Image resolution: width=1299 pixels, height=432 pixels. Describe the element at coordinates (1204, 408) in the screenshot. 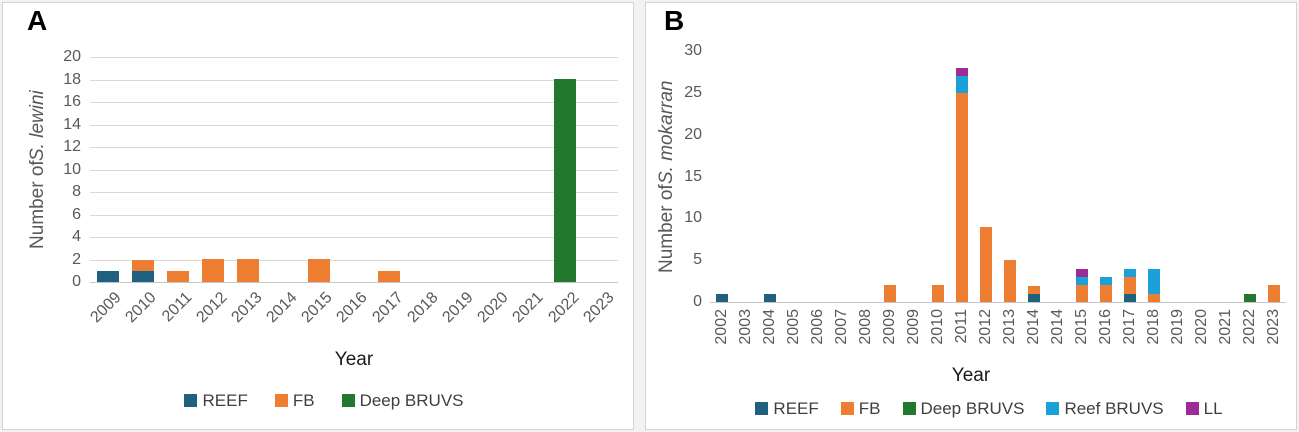

I see `legend-item: LL` at that location.